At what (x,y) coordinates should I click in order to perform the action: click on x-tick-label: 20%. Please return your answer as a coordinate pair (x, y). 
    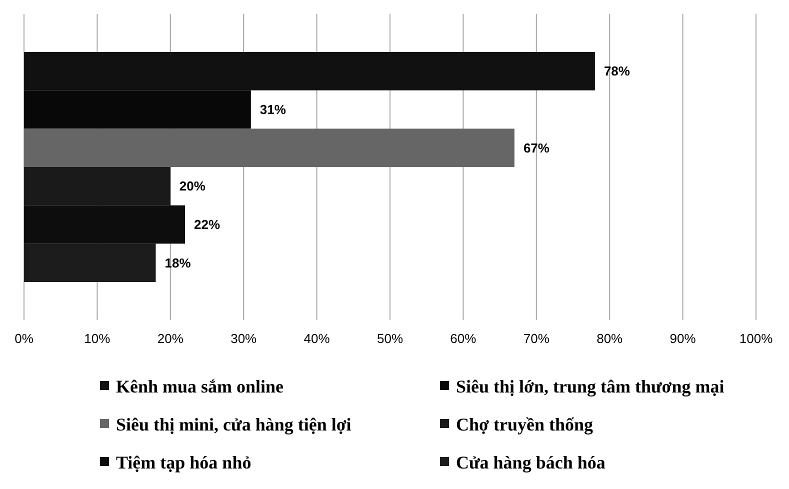
    Looking at the image, I should click on (170, 338).